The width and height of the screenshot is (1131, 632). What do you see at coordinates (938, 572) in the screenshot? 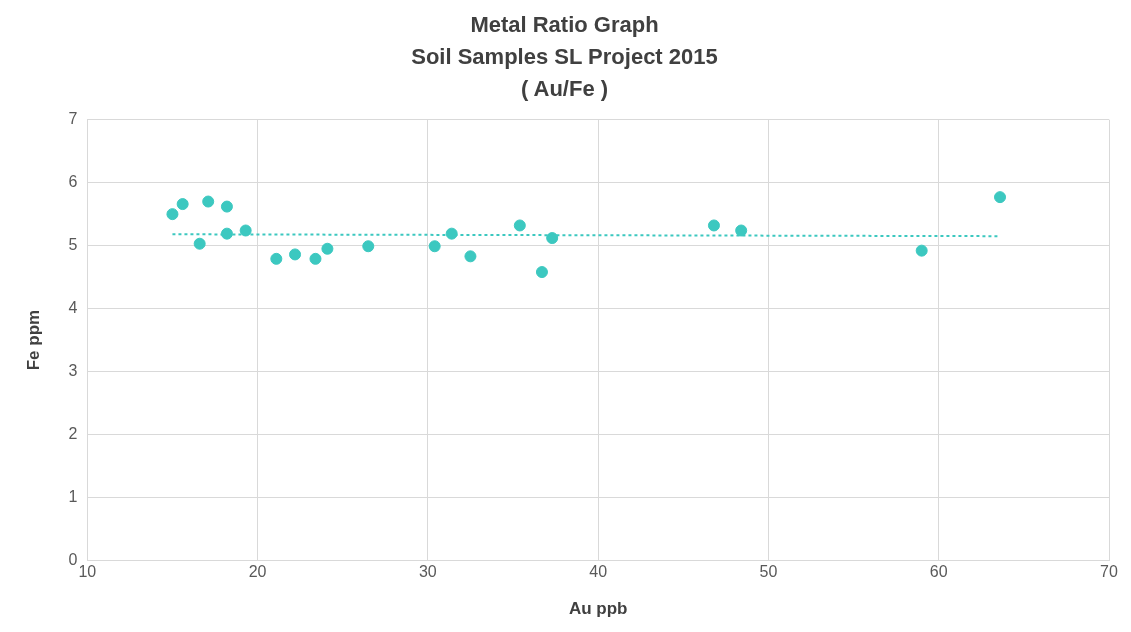
I see `x-tick-label: 60` at bounding box center [938, 572].